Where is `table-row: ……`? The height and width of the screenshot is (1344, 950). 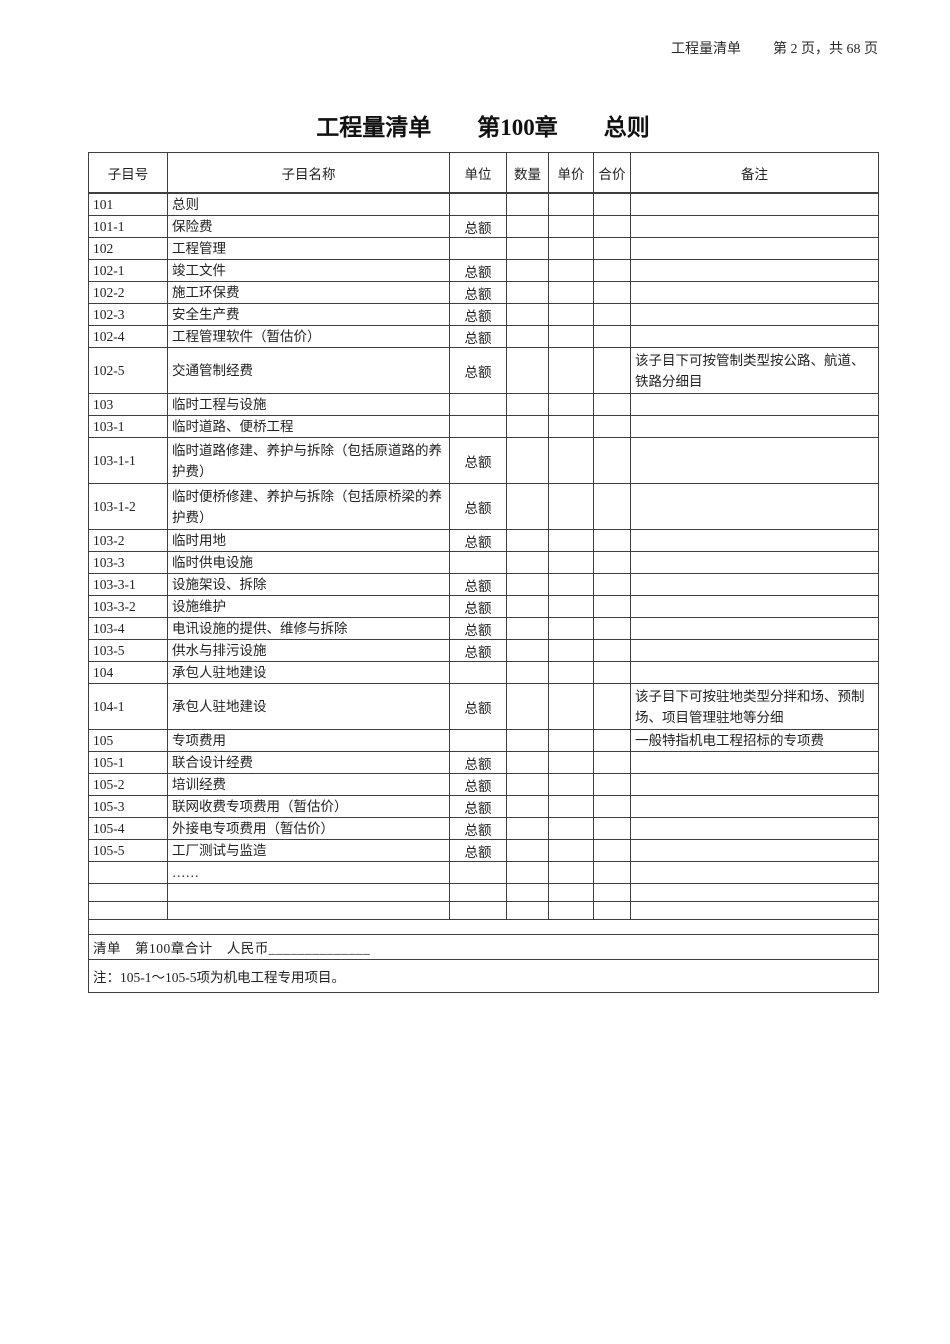 table-row: …… is located at coordinates (483, 872).